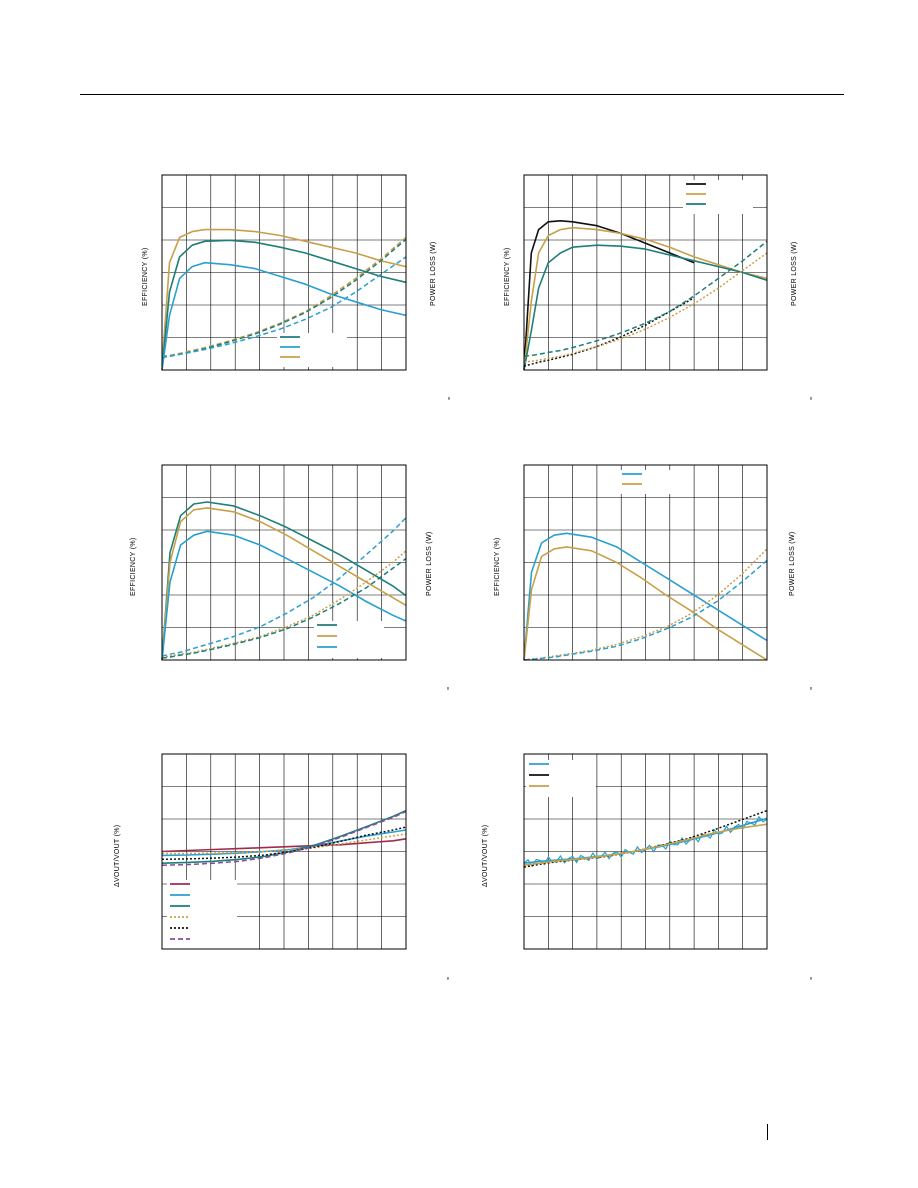 The height and width of the screenshot is (1188, 918). I want to click on figure-code-6: ≈, so click(812, 978).